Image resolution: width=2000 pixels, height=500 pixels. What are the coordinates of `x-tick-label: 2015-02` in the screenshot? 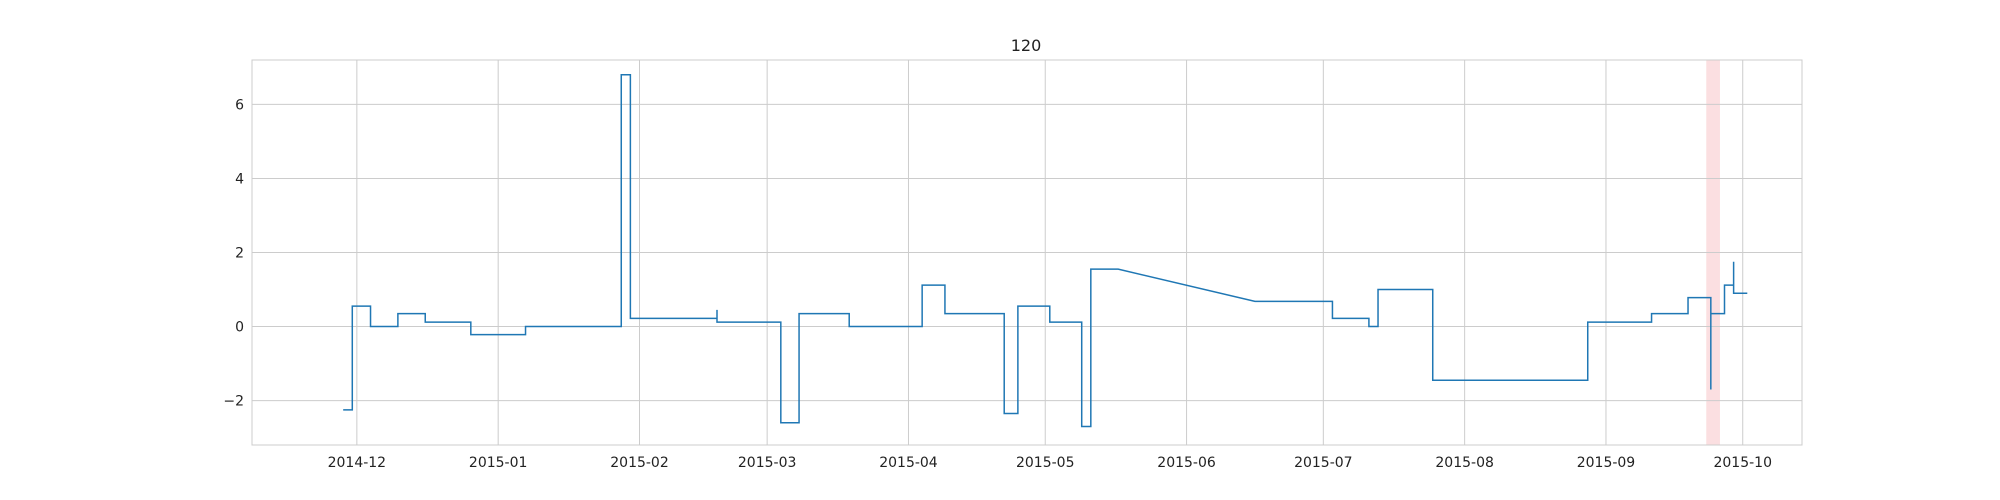 It's located at (639, 463).